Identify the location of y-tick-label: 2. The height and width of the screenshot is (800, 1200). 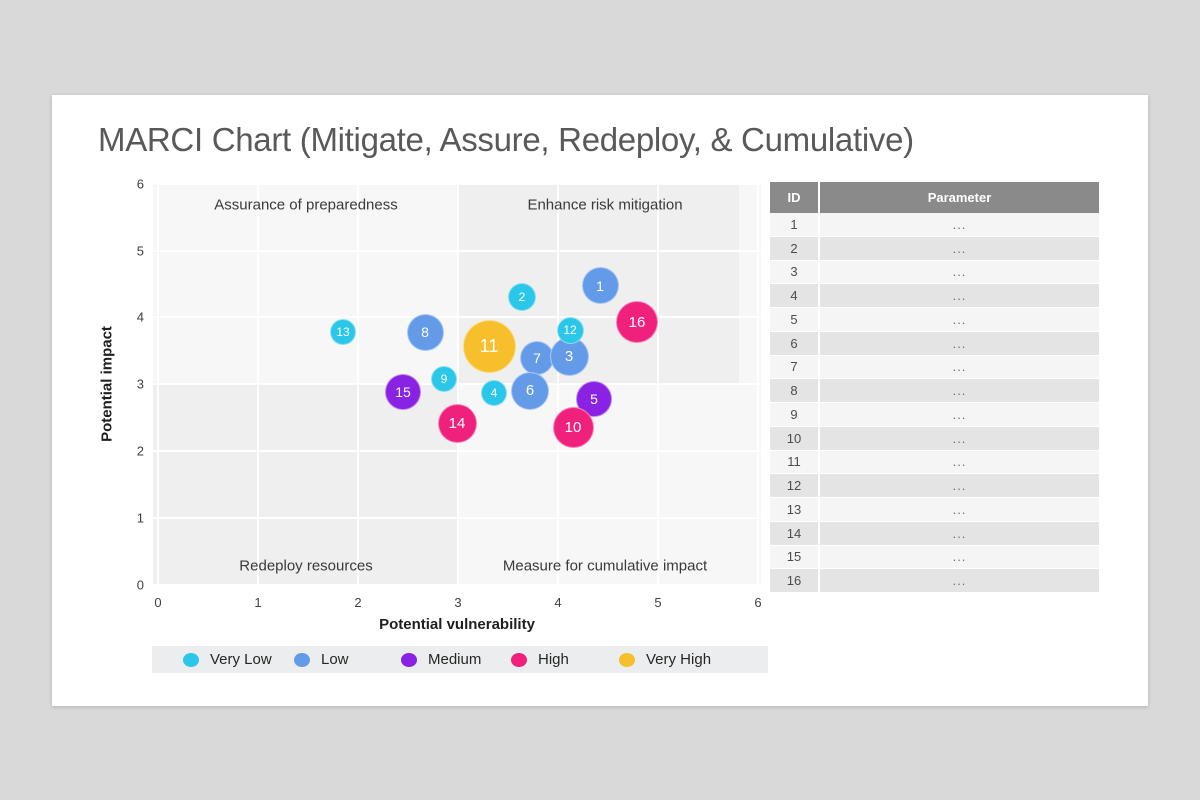
(140, 451).